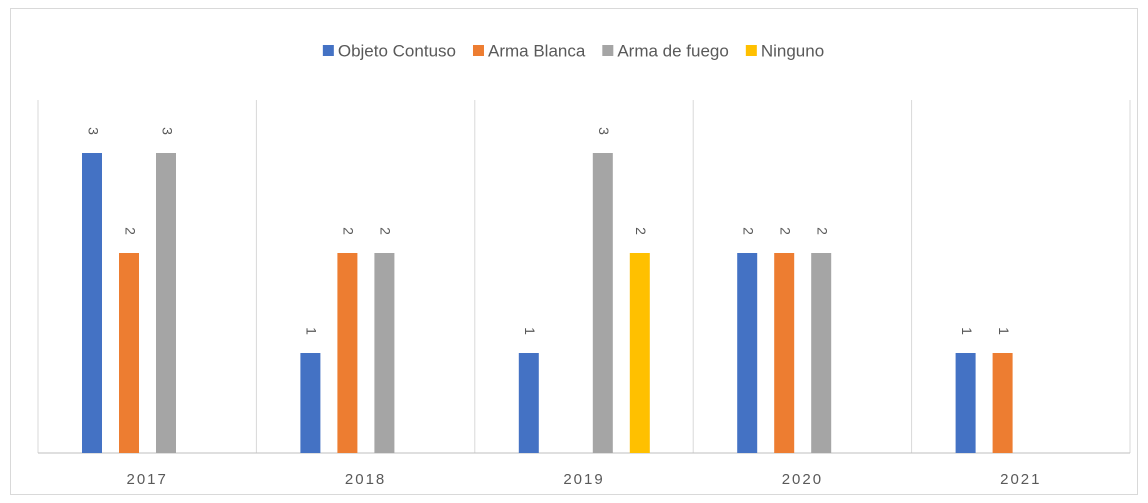 The width and height of the screenshot is (1148, 503). Describe the element at coordinates (147, 479) in the screenshot. I see `x-tick-label: 2017` at that location.